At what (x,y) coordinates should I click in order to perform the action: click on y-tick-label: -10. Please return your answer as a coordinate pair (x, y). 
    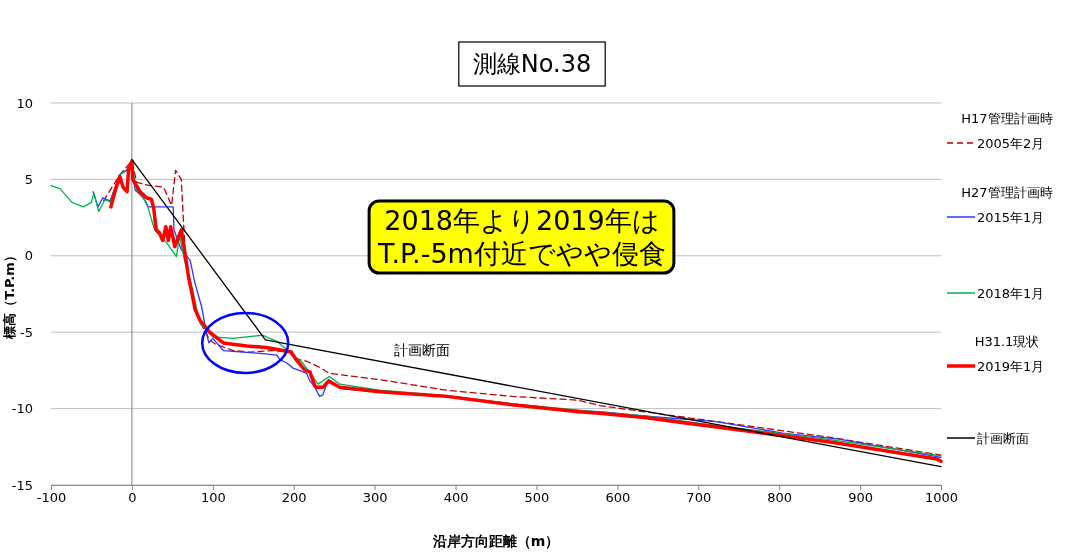
    Looking at the image, I should click on (22, 409).